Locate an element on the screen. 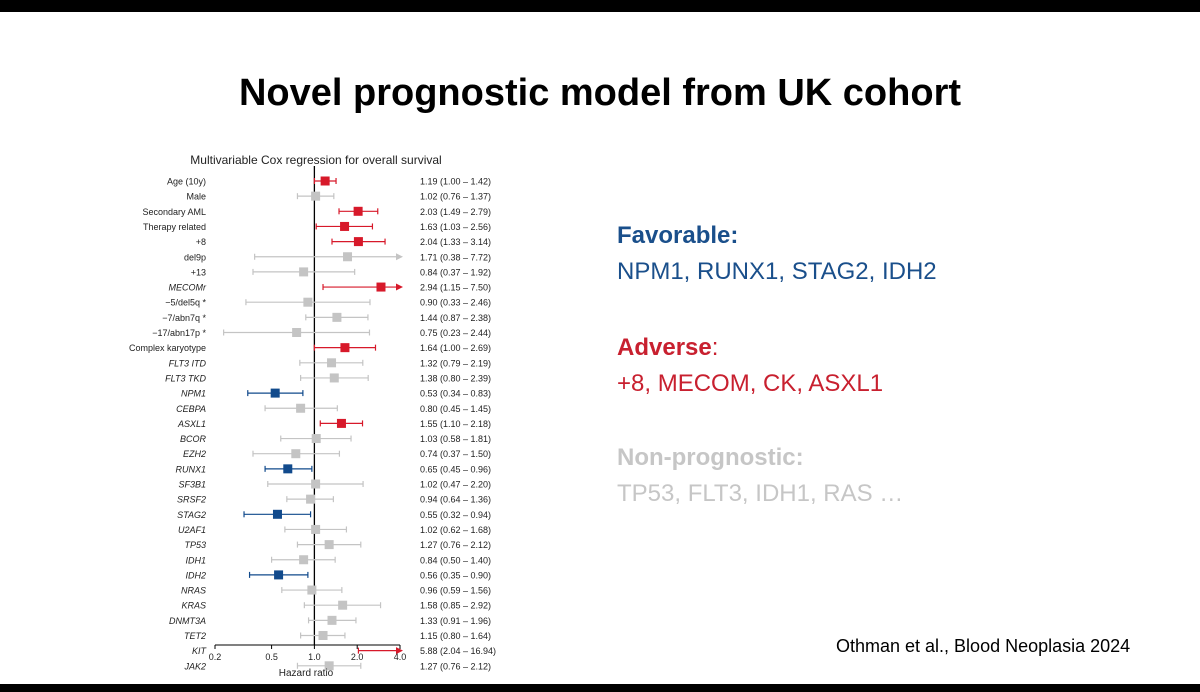  forest-row: NRAS 0.96 (0.59 – 1.56) is located at coordinates (336, 590).